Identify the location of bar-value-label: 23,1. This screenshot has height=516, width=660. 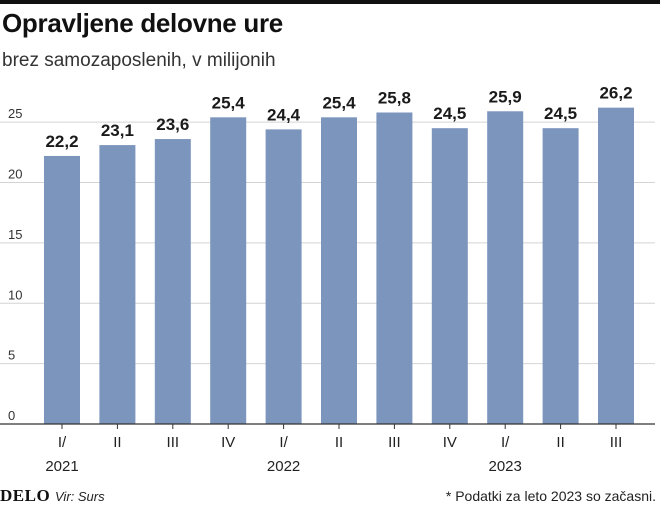
(117, 130).